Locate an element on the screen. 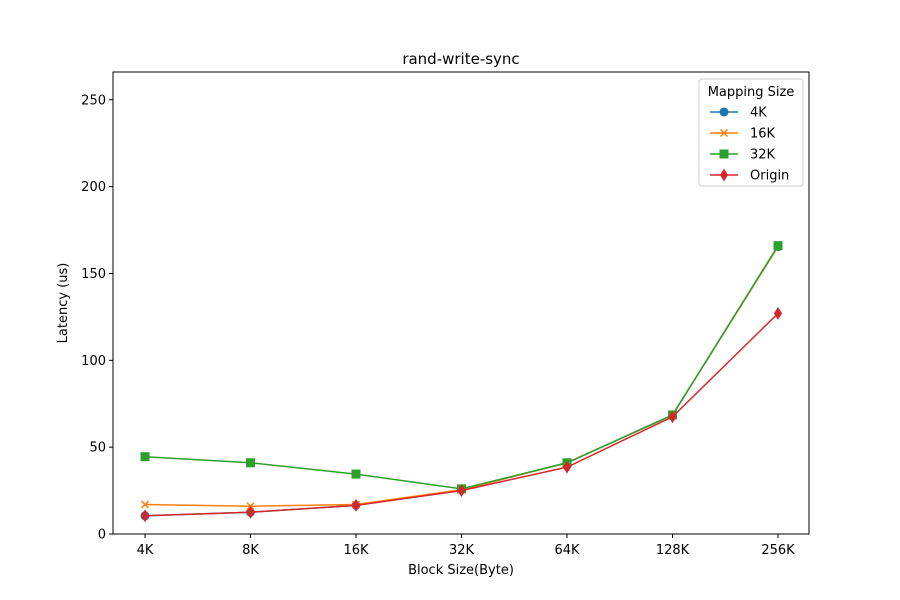 This screenshot has width=900, height=600. legend-item-16k: 16K is located at coordinates (743, 134).